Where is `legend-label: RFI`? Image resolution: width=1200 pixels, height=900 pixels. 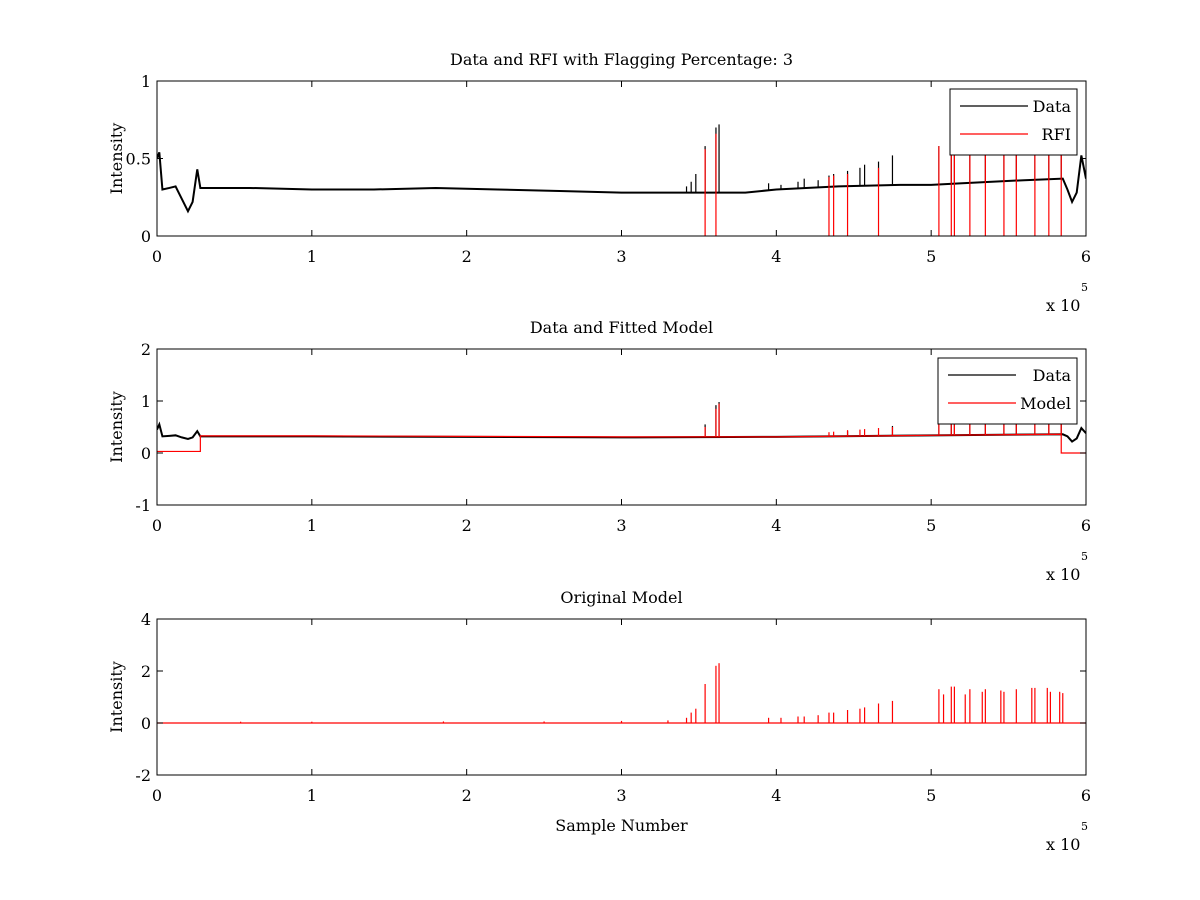 legend-label: RFI is located at coordinates (1056, 134).